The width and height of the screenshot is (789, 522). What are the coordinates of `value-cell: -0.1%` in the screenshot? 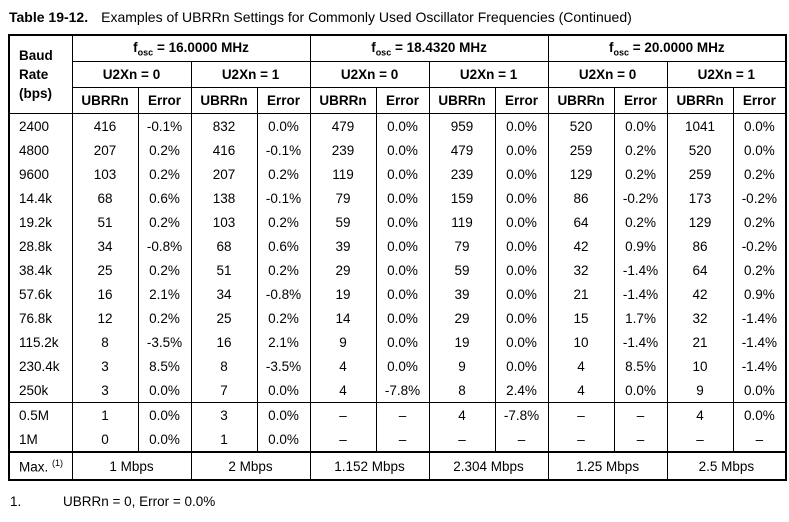 It's located at (283, 198).